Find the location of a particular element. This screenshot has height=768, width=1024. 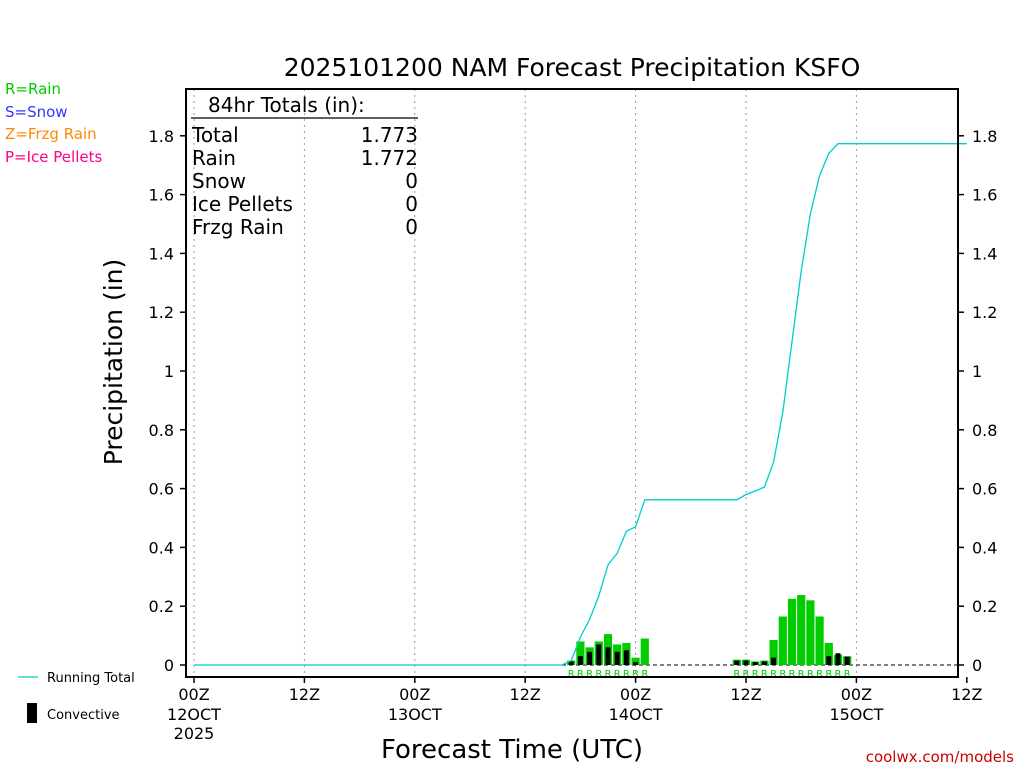

y-tick-label-right: 1.2 is located at coordinates (984, 312).